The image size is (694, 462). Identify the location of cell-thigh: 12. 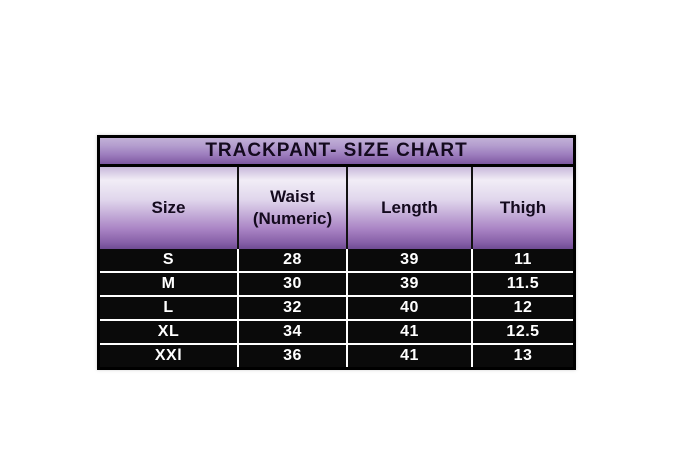
(522, 308).